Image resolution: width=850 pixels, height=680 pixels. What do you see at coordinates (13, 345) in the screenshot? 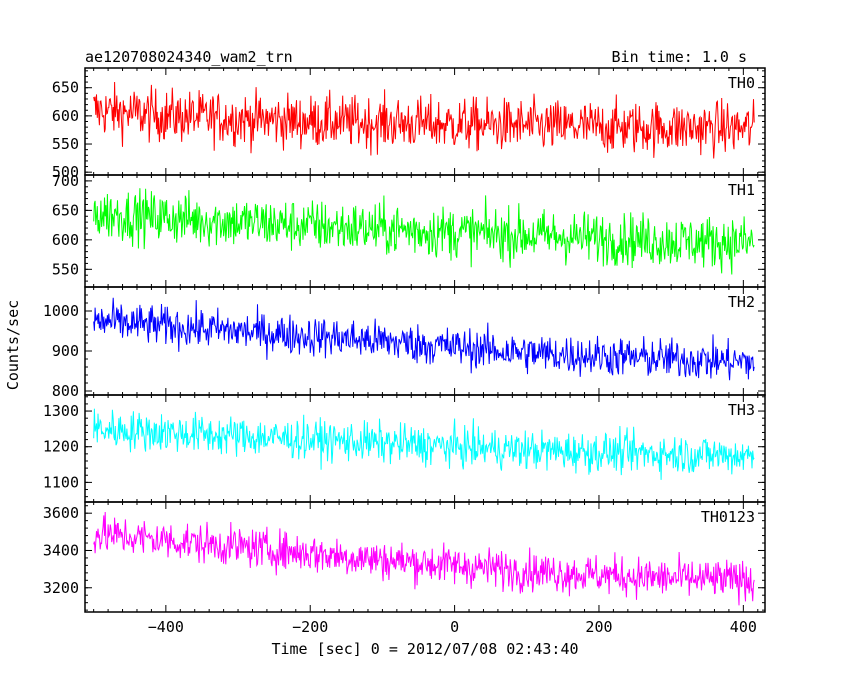
I see `y-axis-label: Counts/sec` at bounding box center [13, 345].